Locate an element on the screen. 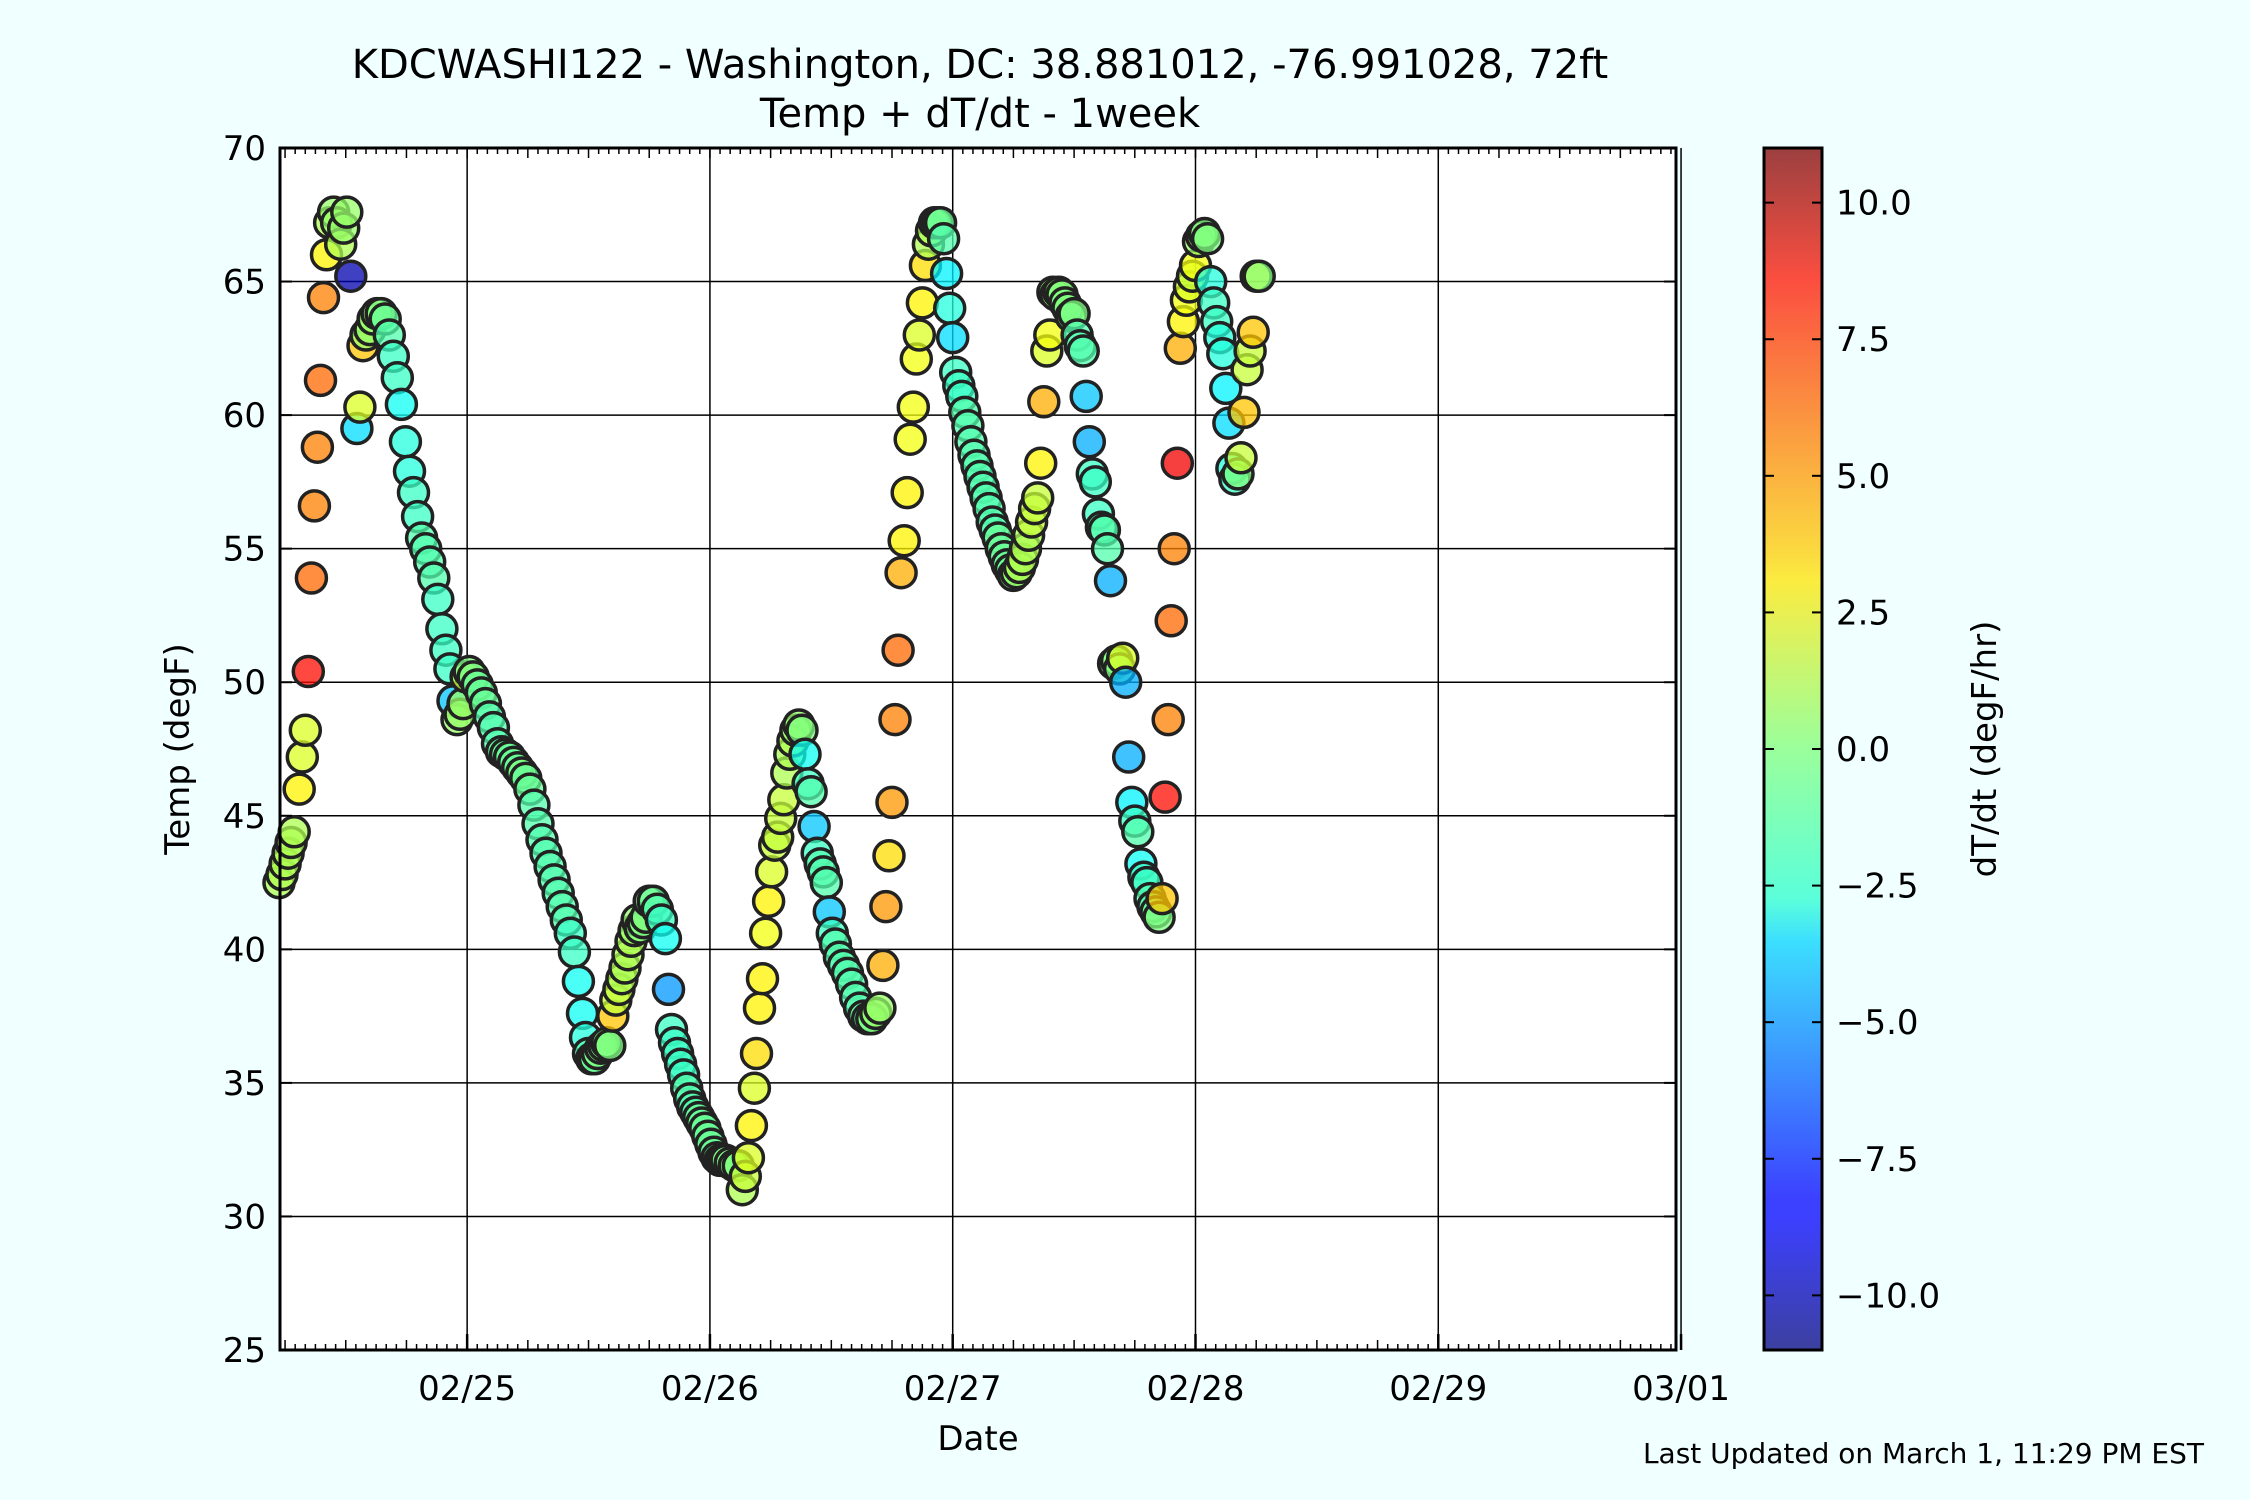 Image resolution: width=2250 pixels, height=1500 pixels. y-axis-label: Temp (degF) is located at coordinates (178, 749).